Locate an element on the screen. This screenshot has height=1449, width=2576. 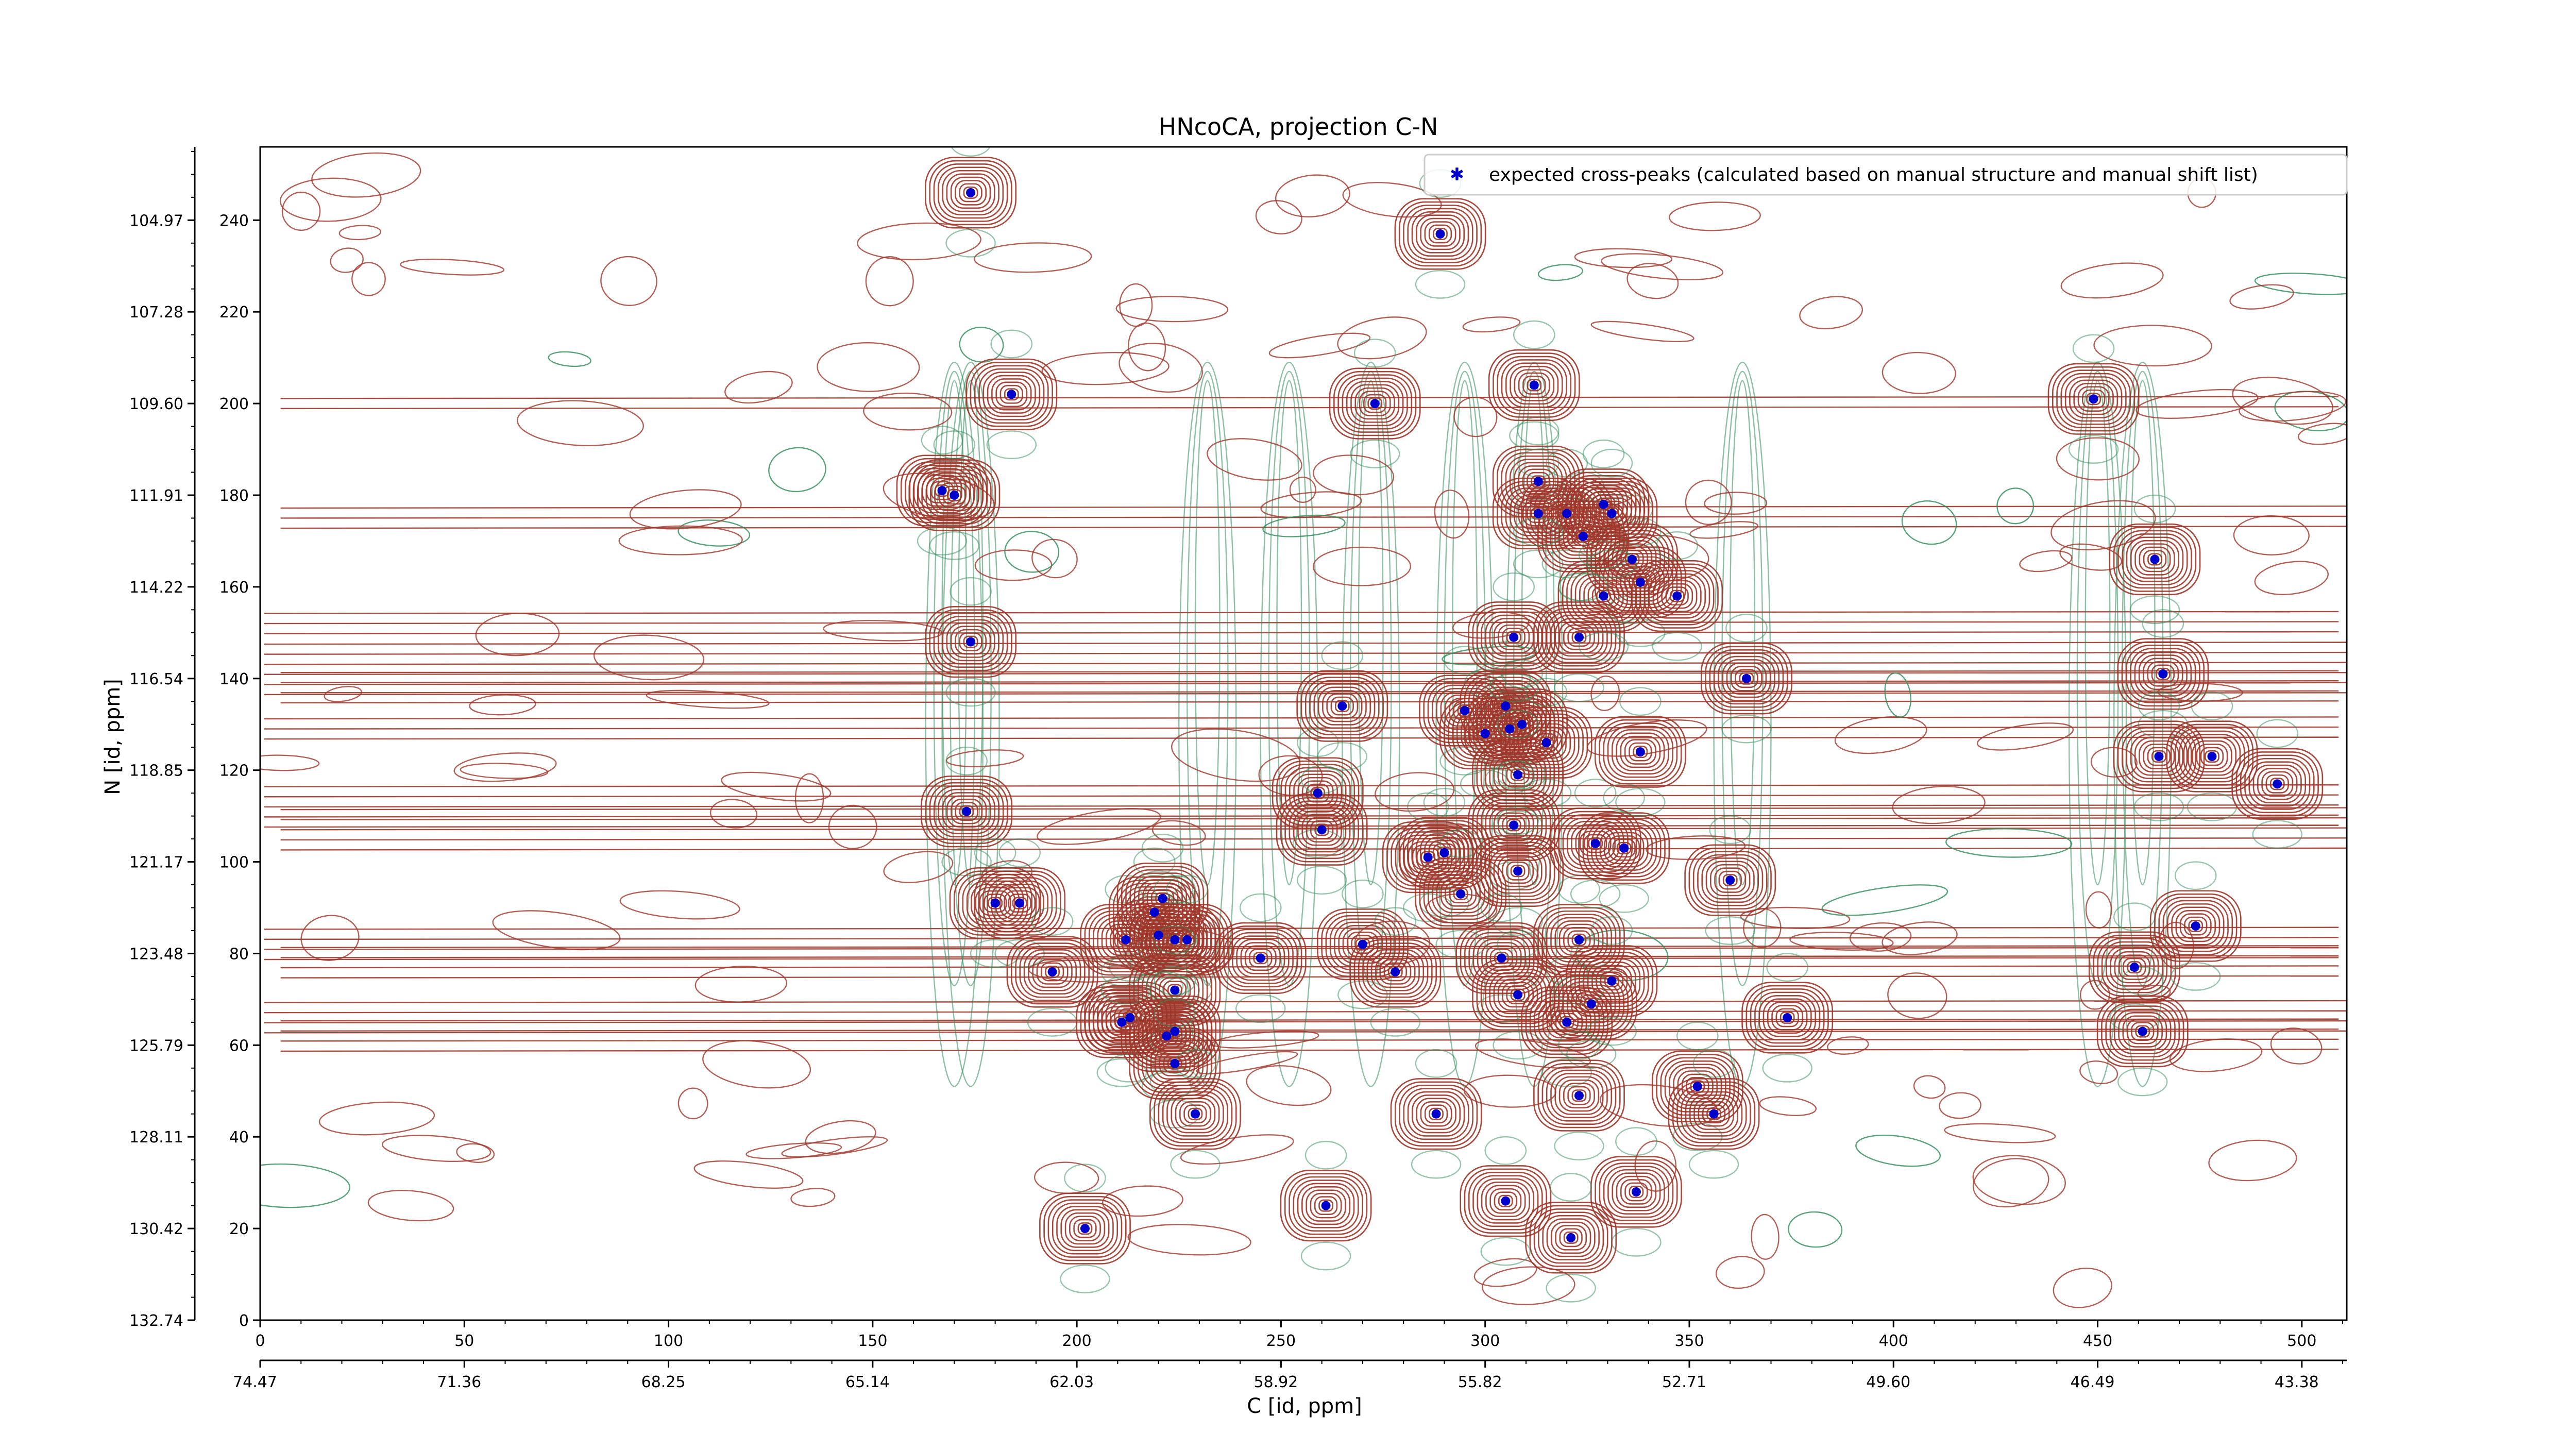
y-tick-label: 0 is located at coordinates (244, 1321).